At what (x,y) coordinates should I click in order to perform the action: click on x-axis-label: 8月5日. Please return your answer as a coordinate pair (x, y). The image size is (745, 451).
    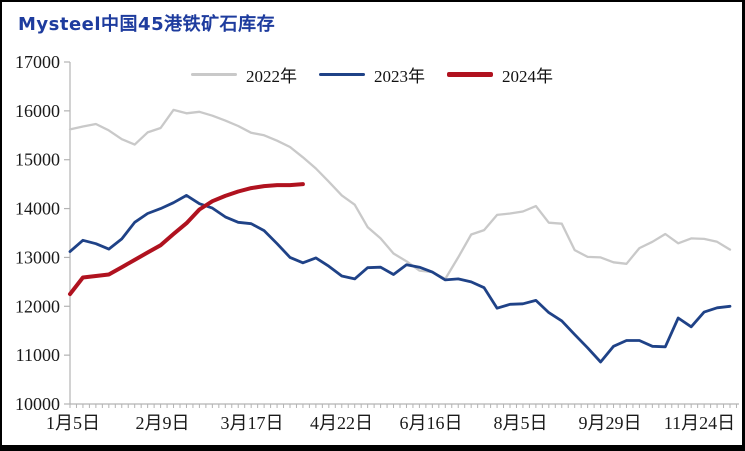
    Looking at the image, I should click on (521, 423).